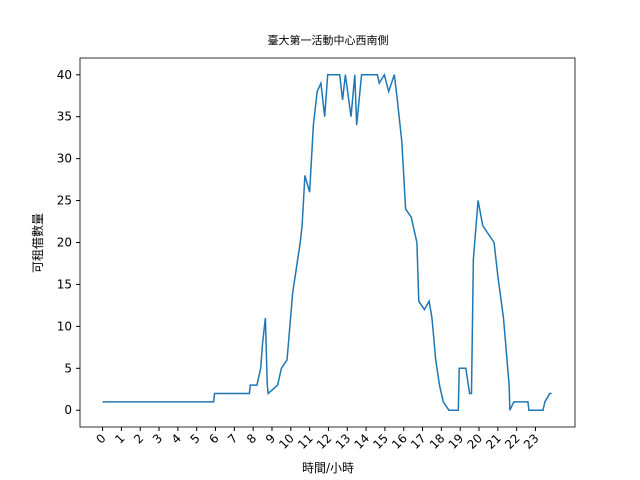  I want to click on y-tick-label: 15, so click(64, 284).